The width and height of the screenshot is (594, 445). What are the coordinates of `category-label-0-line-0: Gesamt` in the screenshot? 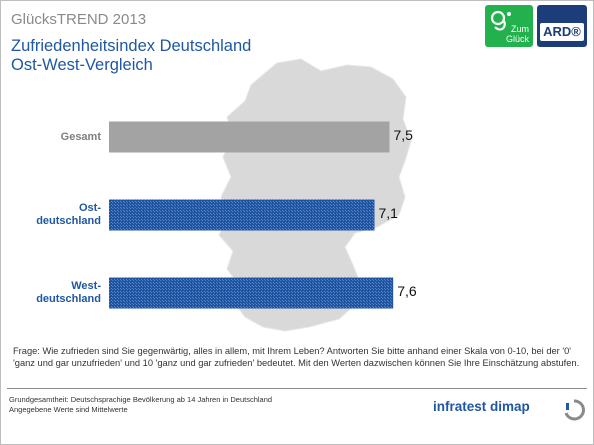 It's located at (80, 136).